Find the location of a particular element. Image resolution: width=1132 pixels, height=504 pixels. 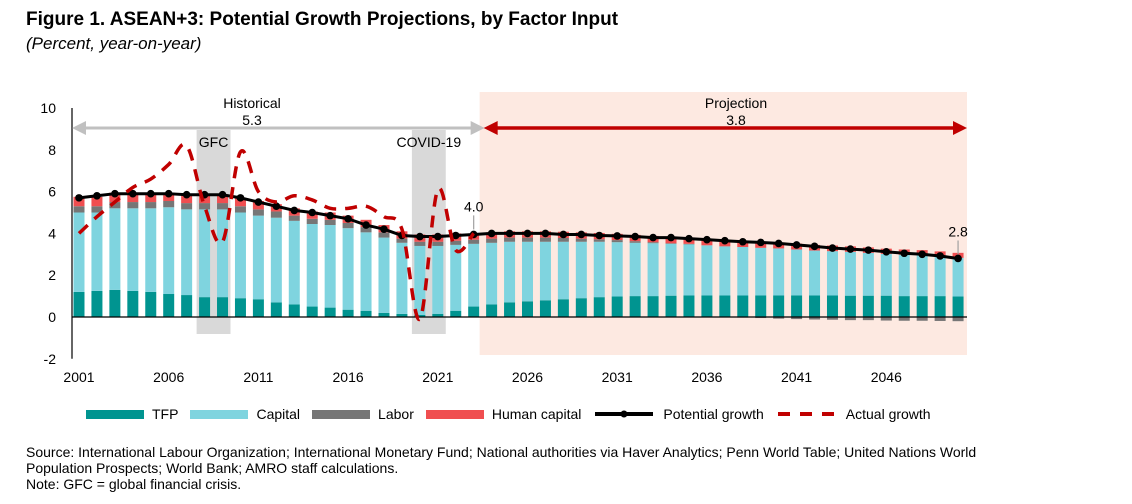

x-tick-label: 2026 is located at coordinates (527, 377).